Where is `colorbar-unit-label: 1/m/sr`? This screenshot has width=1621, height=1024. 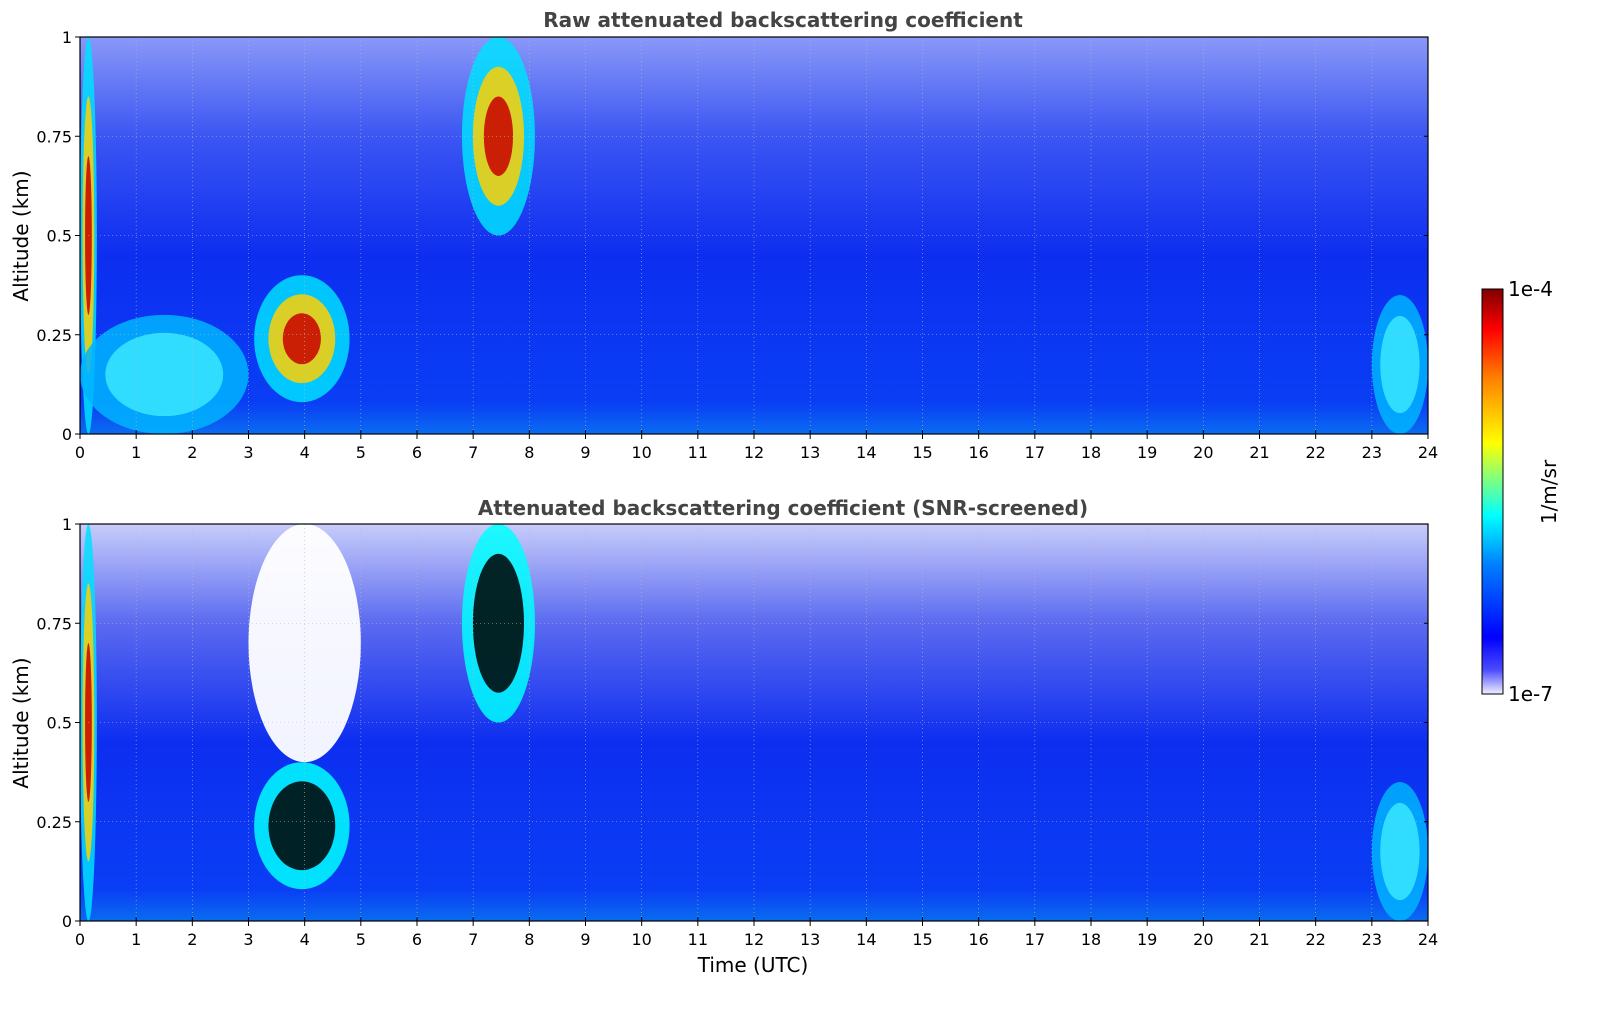
colorbar-unit-label: 1/m/sr is located at coordinates (1549, 491).